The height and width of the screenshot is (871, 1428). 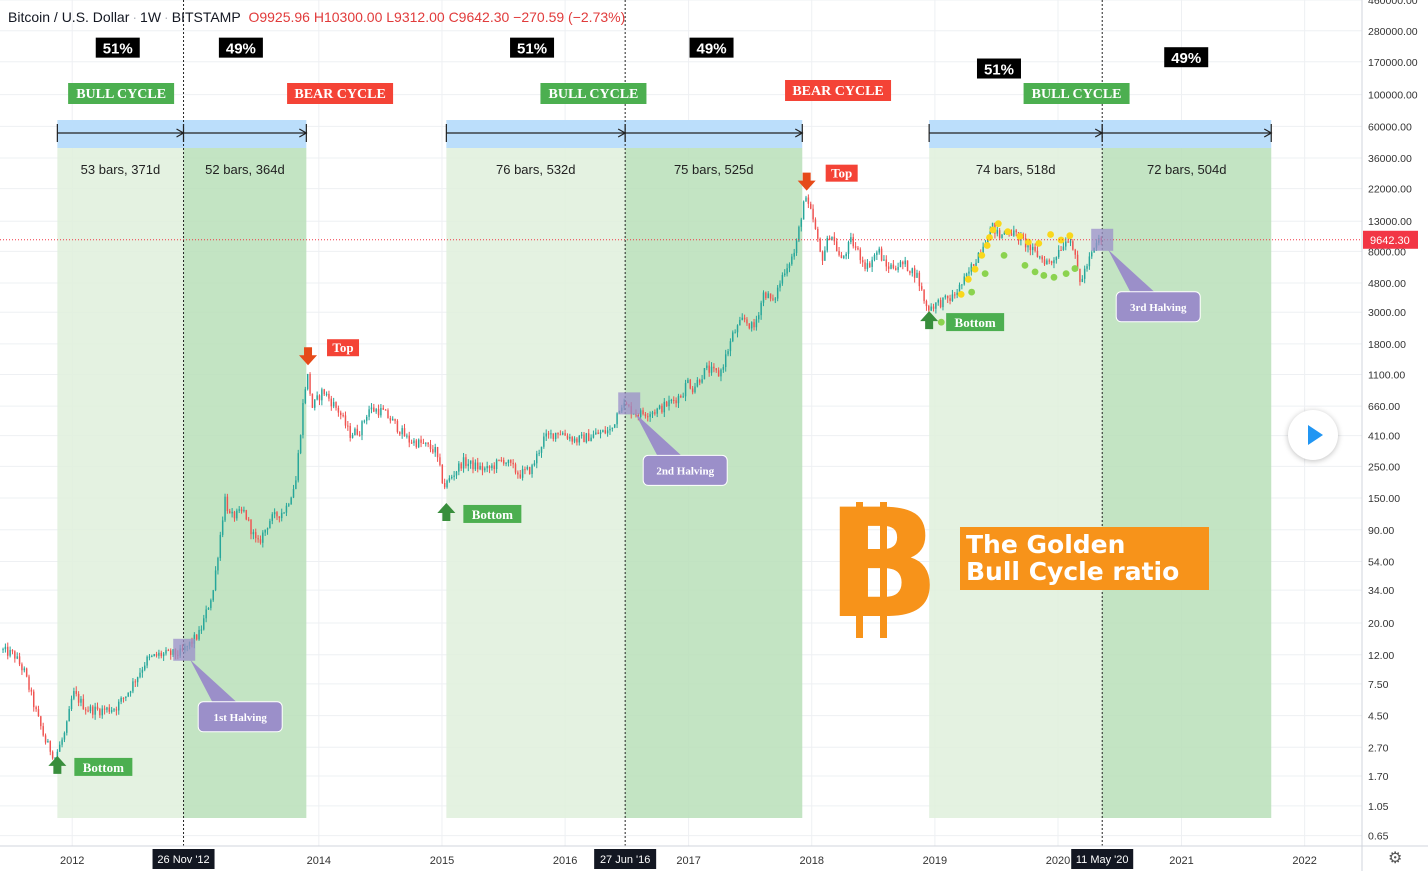 I want to click on replay-play-button, so click(x=1313, y=435).